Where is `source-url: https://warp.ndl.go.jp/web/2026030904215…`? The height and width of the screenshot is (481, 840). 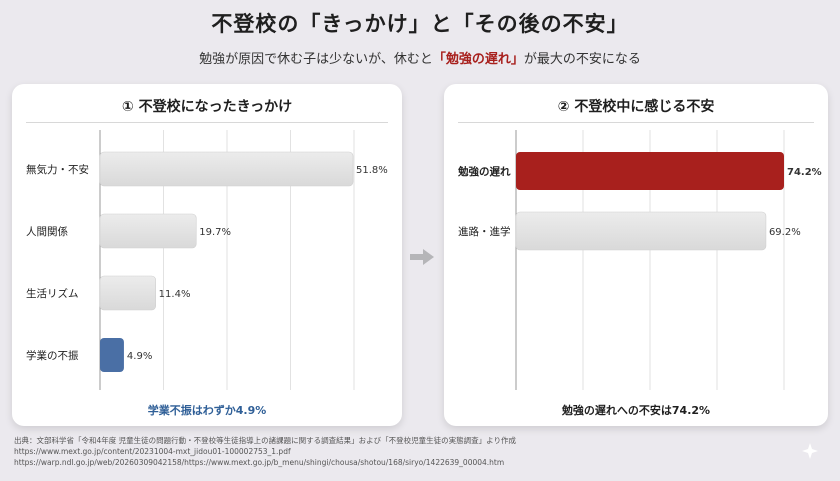
source-url: https://warp.ndl.go.jp/web/2026030904215… is located at coordinates (259, 462).